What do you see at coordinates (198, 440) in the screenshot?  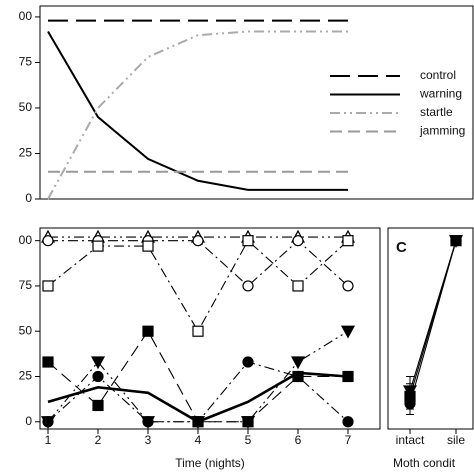 I see `x-tick-label: 4` at bounding box center [198, 440].